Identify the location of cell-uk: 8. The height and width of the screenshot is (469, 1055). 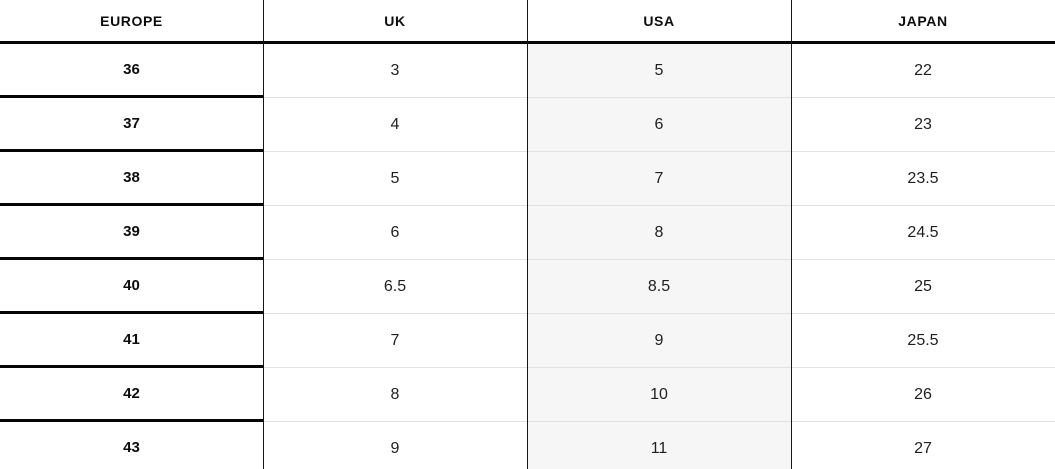
(395, 395).